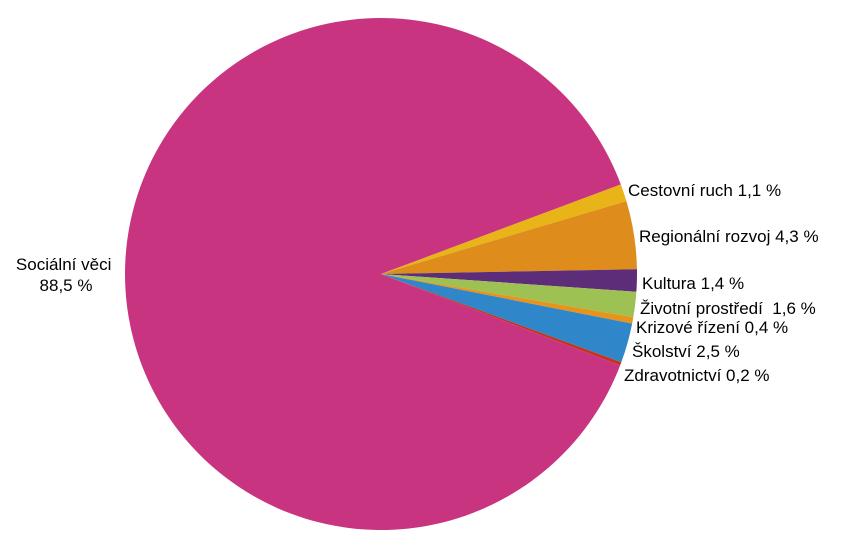 The width and height of the screenshot is (853, 554). Describe the element at coordinates (729, 236) in the screenshot. I see `label-regionalni-rozvoj: Regionální rozvoj 4,3 %` at that location.